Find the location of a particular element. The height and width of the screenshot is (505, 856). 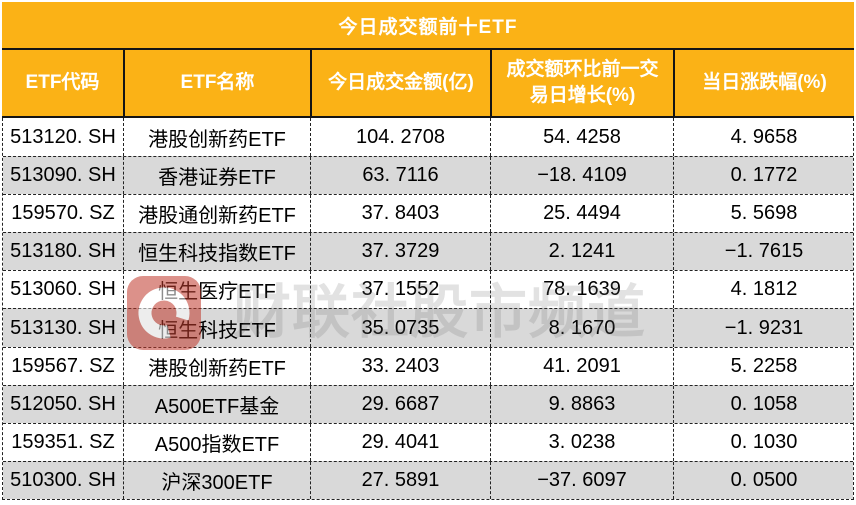

column-header-turnover: 今日成交金额(亿) is located at coordinates (400, 83).